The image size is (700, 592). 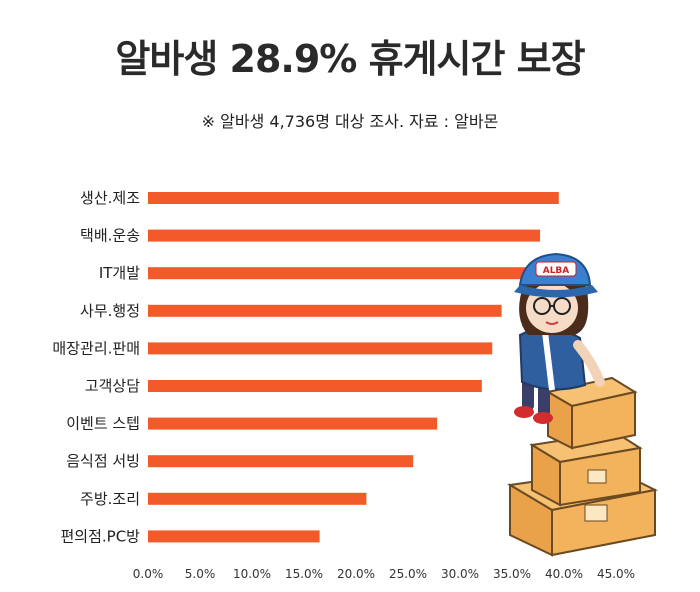 What do you see at coordinates (616, 574) in the screenshot?
I see `x-tick-label: 45.0%` at bounding box center [616, 574].